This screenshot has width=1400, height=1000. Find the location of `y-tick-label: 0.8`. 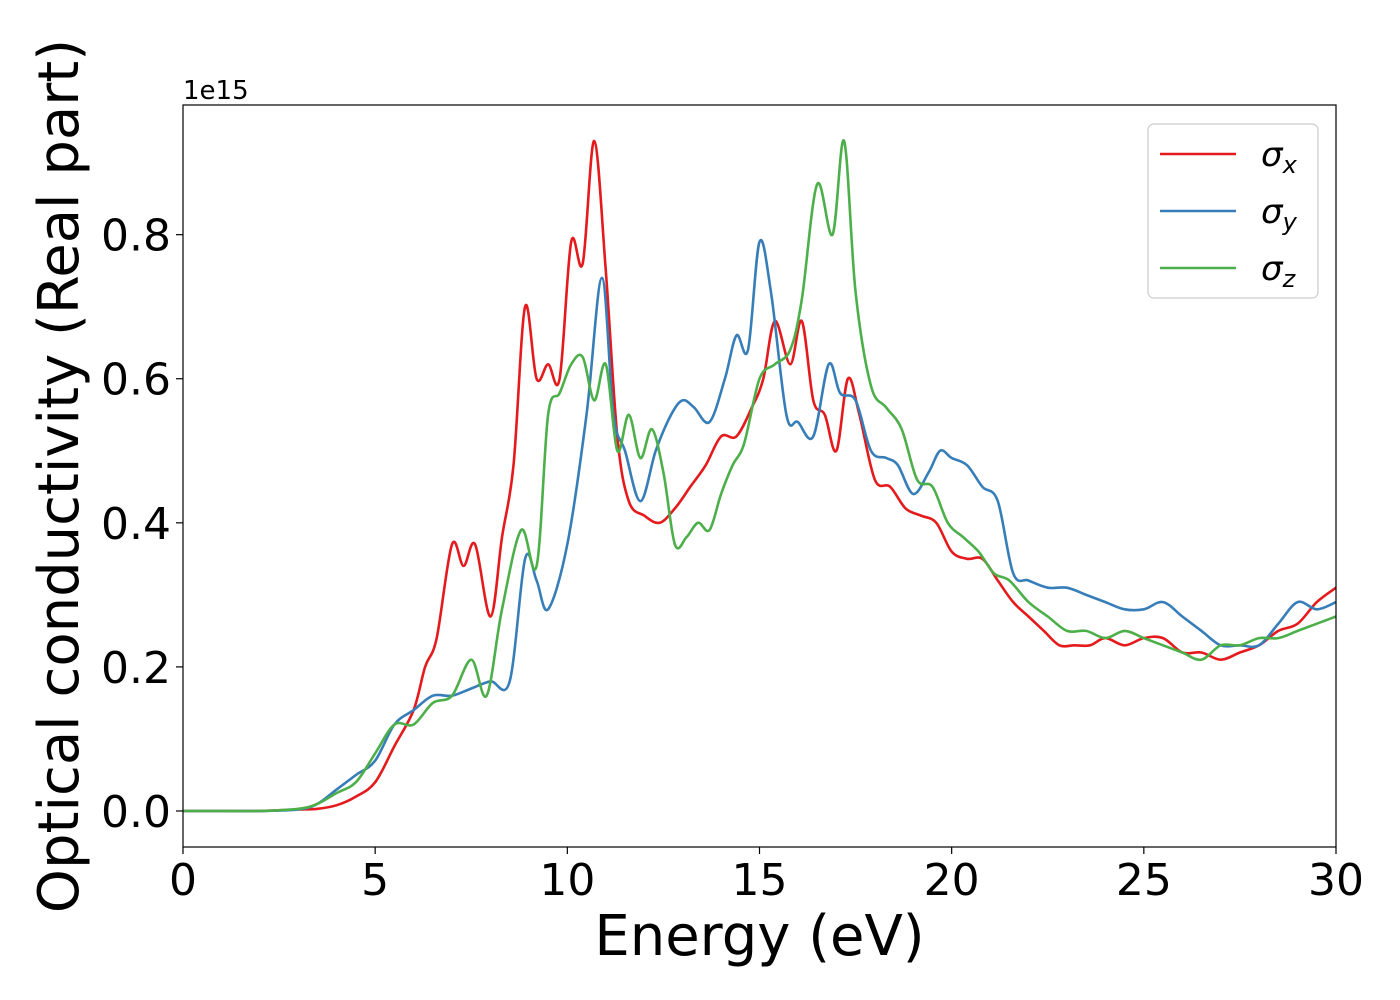

y-tick-label: 0.8 is located at coordinates (136, 236).